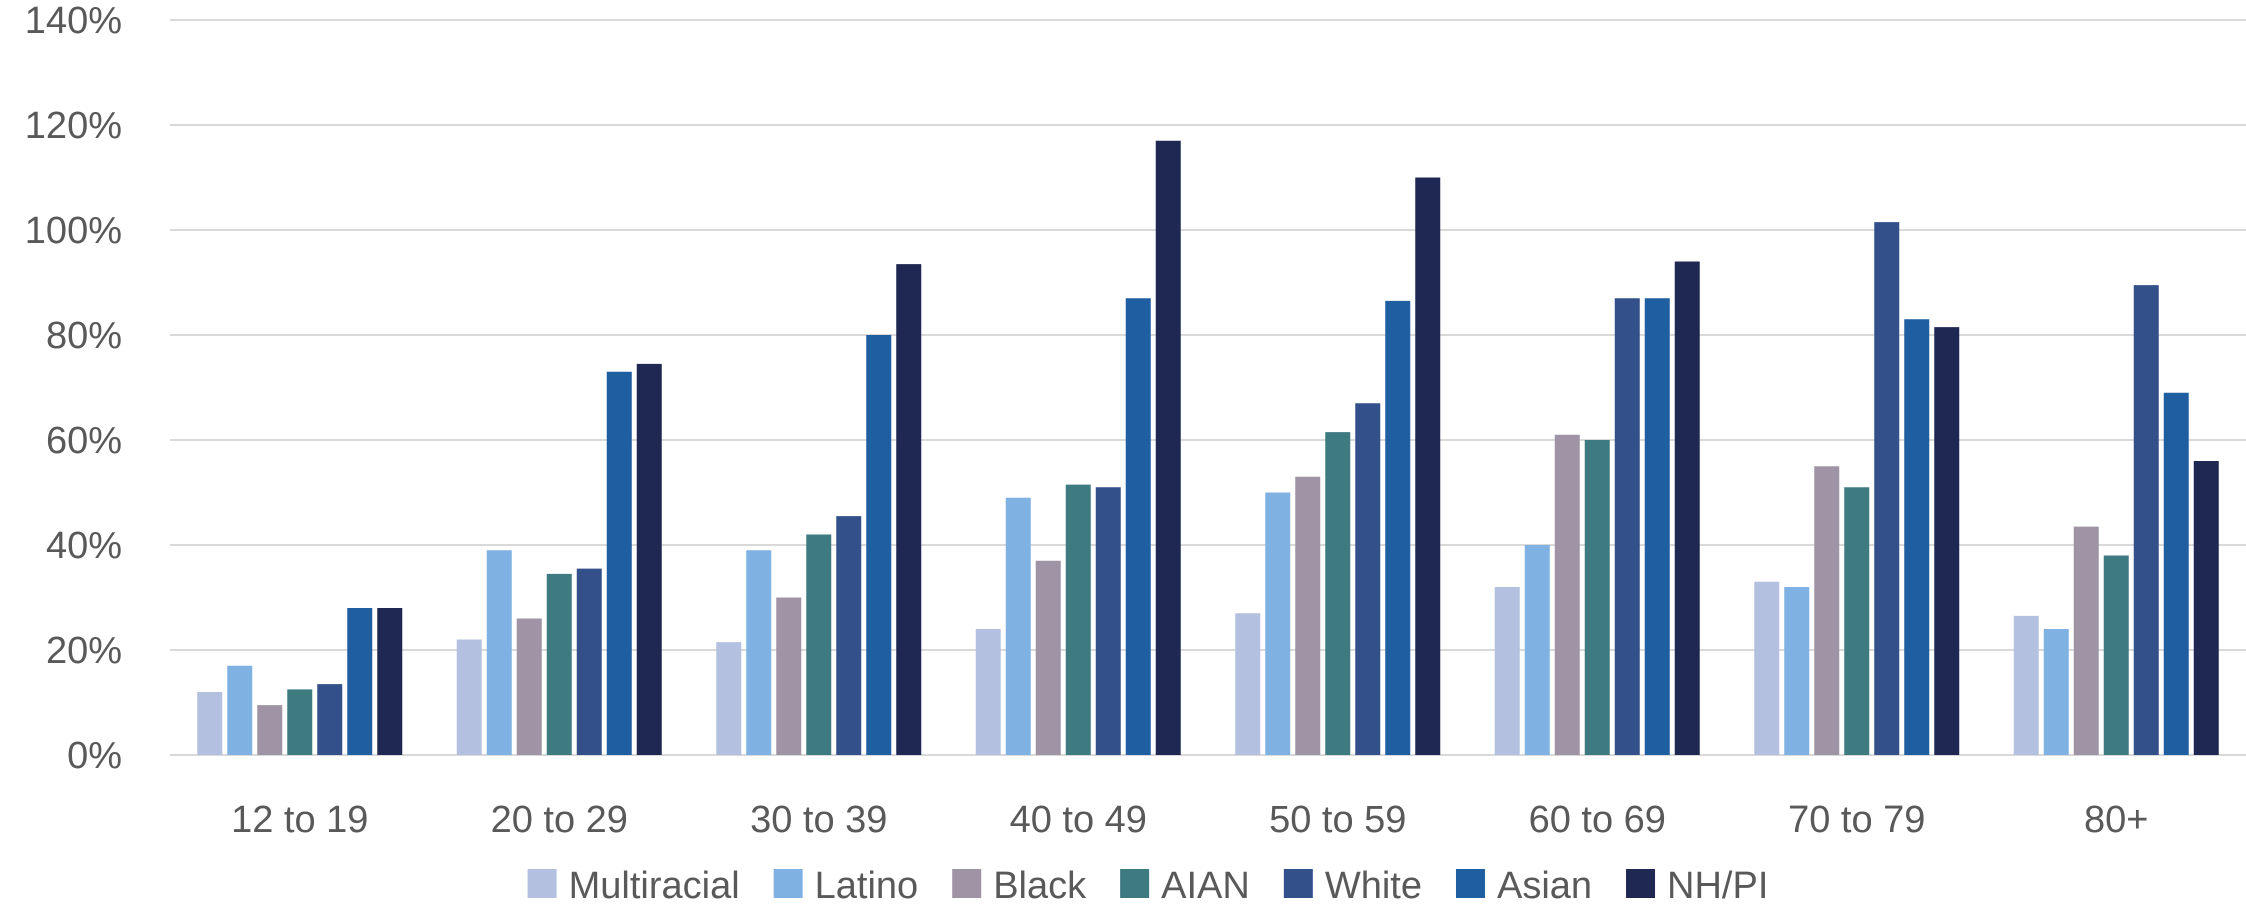  Describe the element at coordinates (84, 441) in the screenshot. I see `y-tick-label: 60%` at that location.